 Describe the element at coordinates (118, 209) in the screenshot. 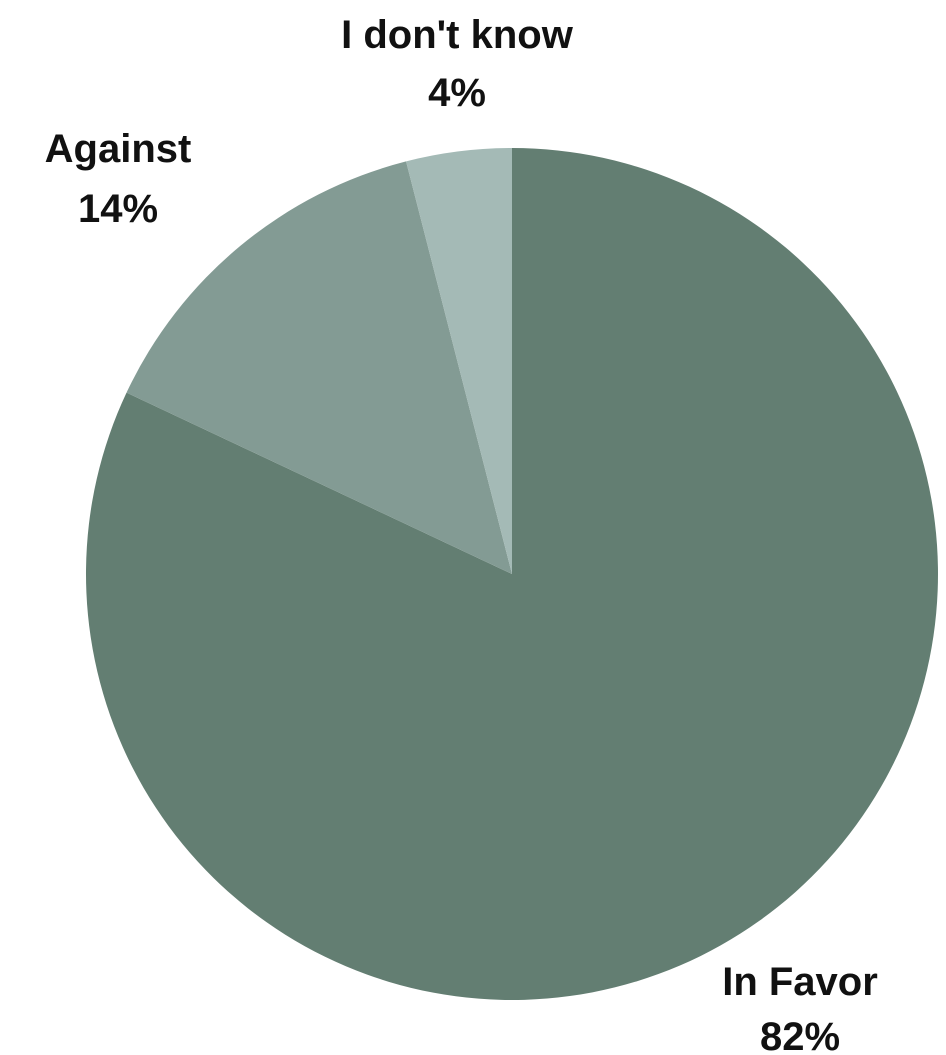

I see `slice-value-label: 14%` at that location.